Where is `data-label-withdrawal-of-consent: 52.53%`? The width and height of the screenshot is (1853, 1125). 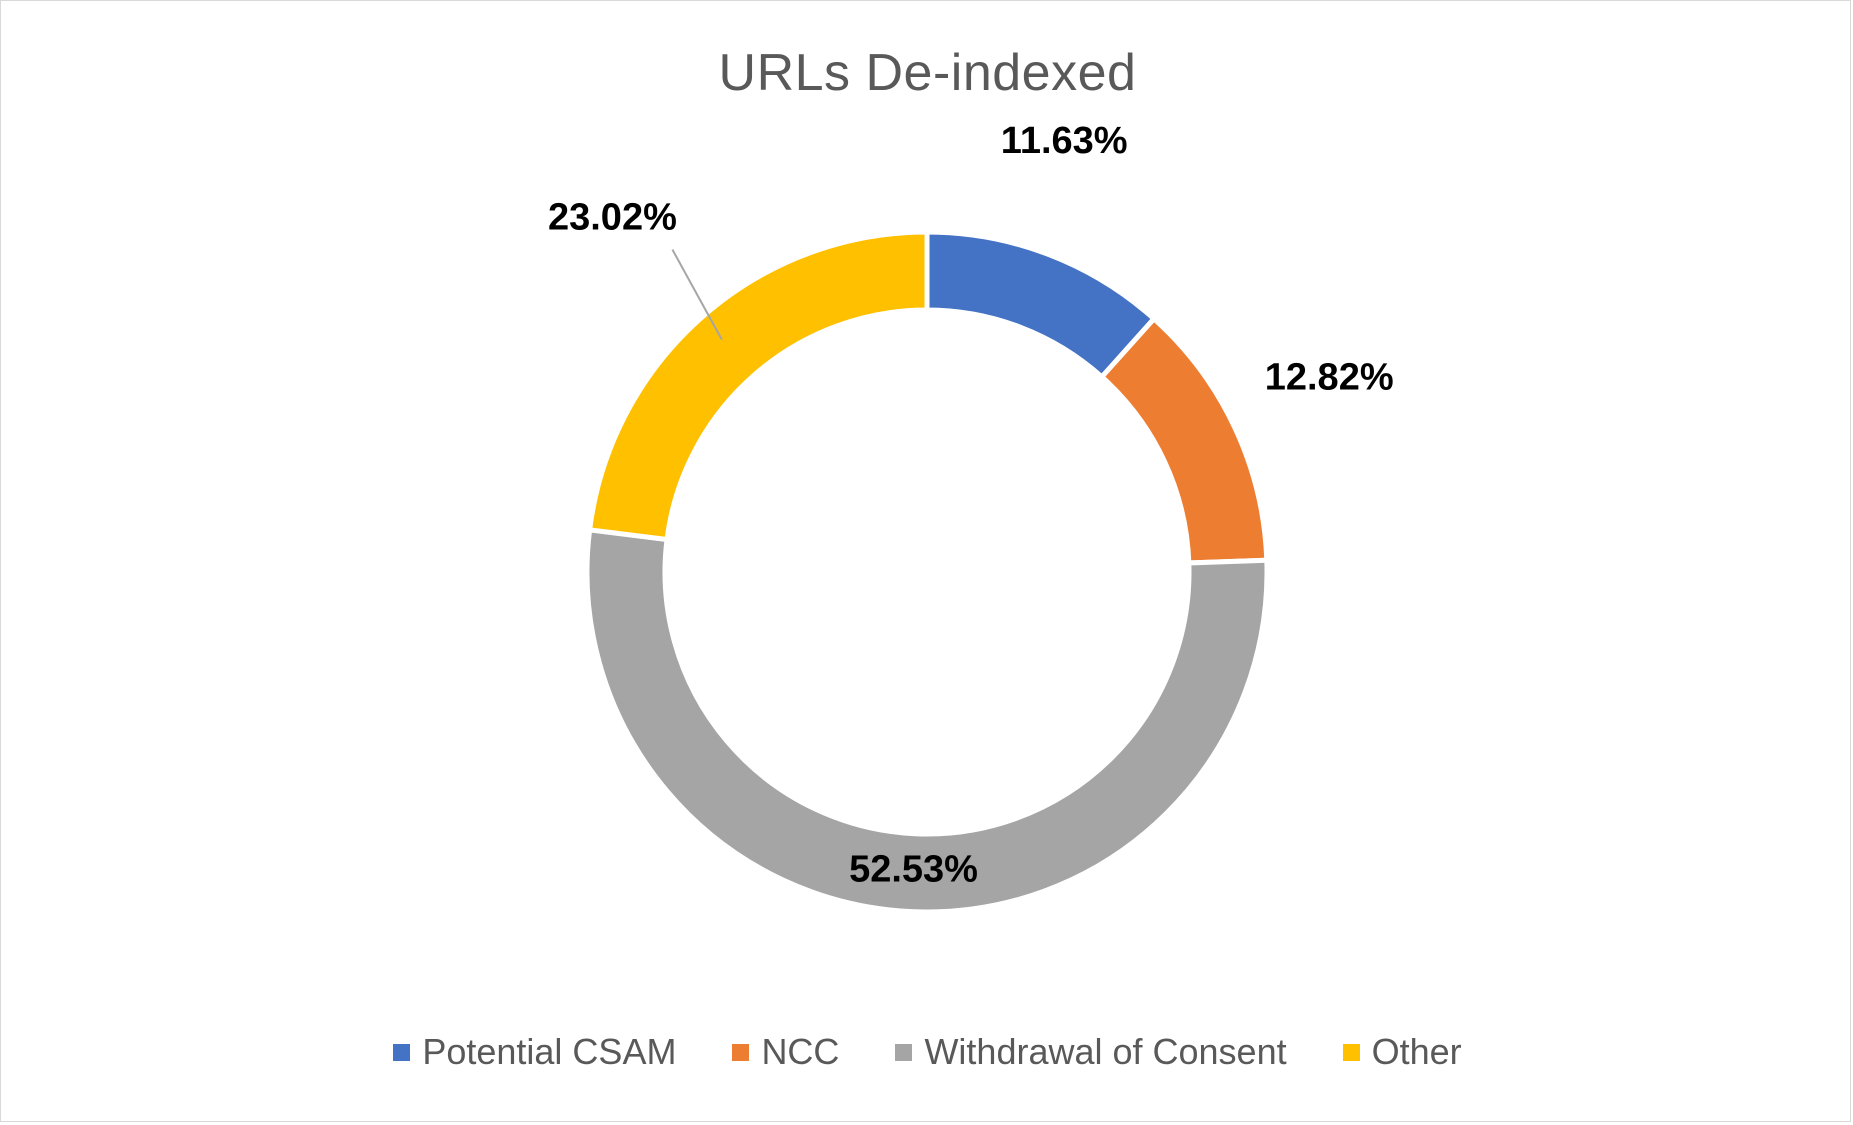 data-label-withdrawal-of-consent: 52.53% is located at coordinates (913, 870).